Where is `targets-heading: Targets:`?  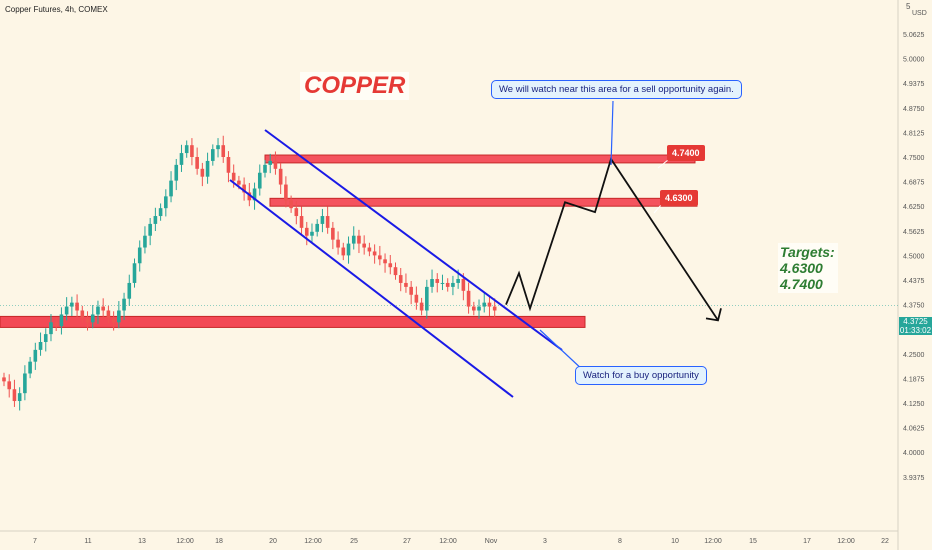 targets-heading: Targets: is located at coordinates (807, 252).